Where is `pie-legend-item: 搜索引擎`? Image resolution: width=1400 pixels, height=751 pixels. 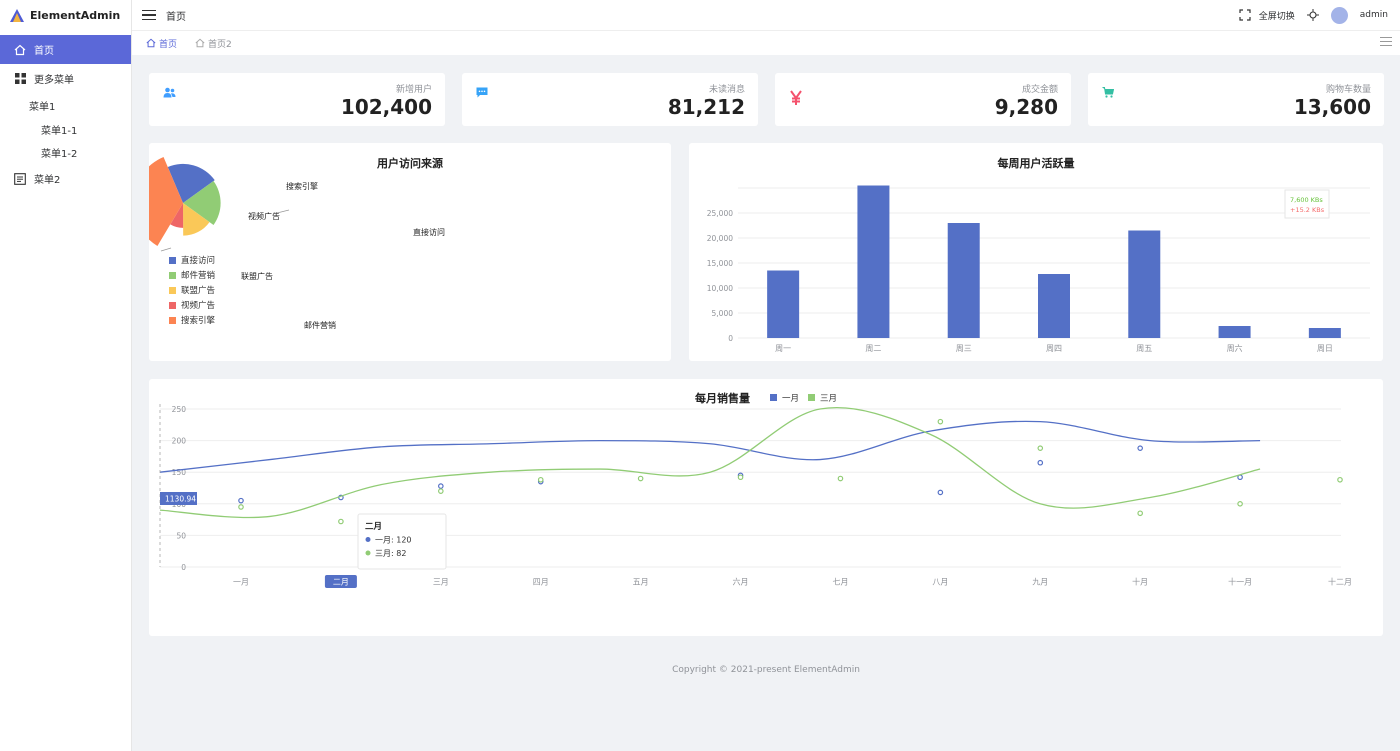 pie-legend-item: 搜索引擎 is located at coordinates (198, 320).